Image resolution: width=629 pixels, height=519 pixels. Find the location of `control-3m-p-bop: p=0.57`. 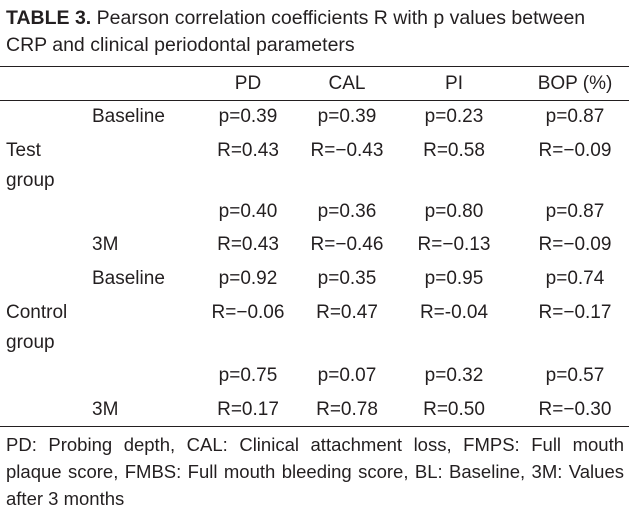

control-3m-p-bop: p=0.57 is located at coordinates (575, 375).